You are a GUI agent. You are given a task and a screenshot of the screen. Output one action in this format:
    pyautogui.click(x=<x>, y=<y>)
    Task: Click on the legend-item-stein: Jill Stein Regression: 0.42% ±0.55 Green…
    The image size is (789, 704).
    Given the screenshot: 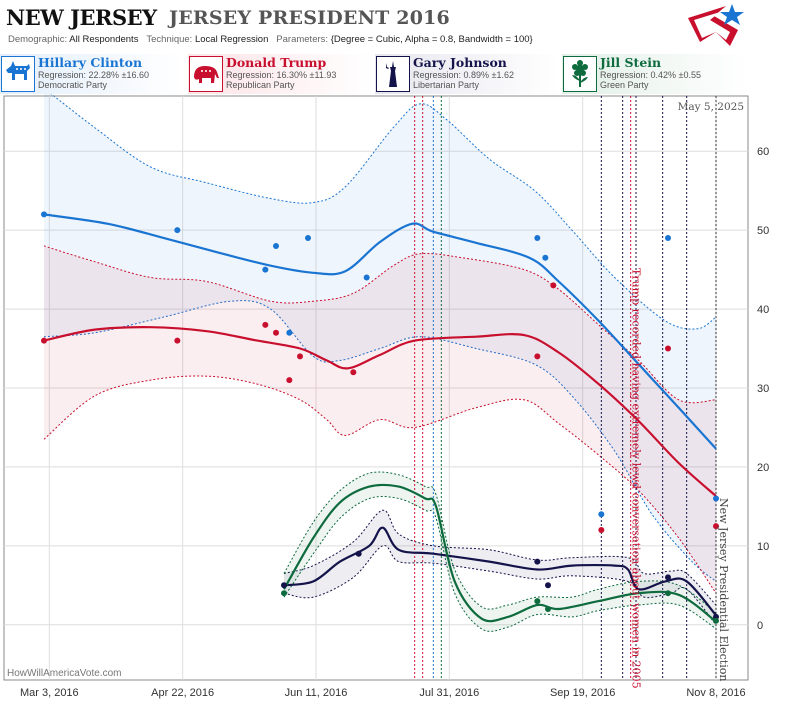 What is the action you would take?
    pyautogui.click(x=654, y=74)
    